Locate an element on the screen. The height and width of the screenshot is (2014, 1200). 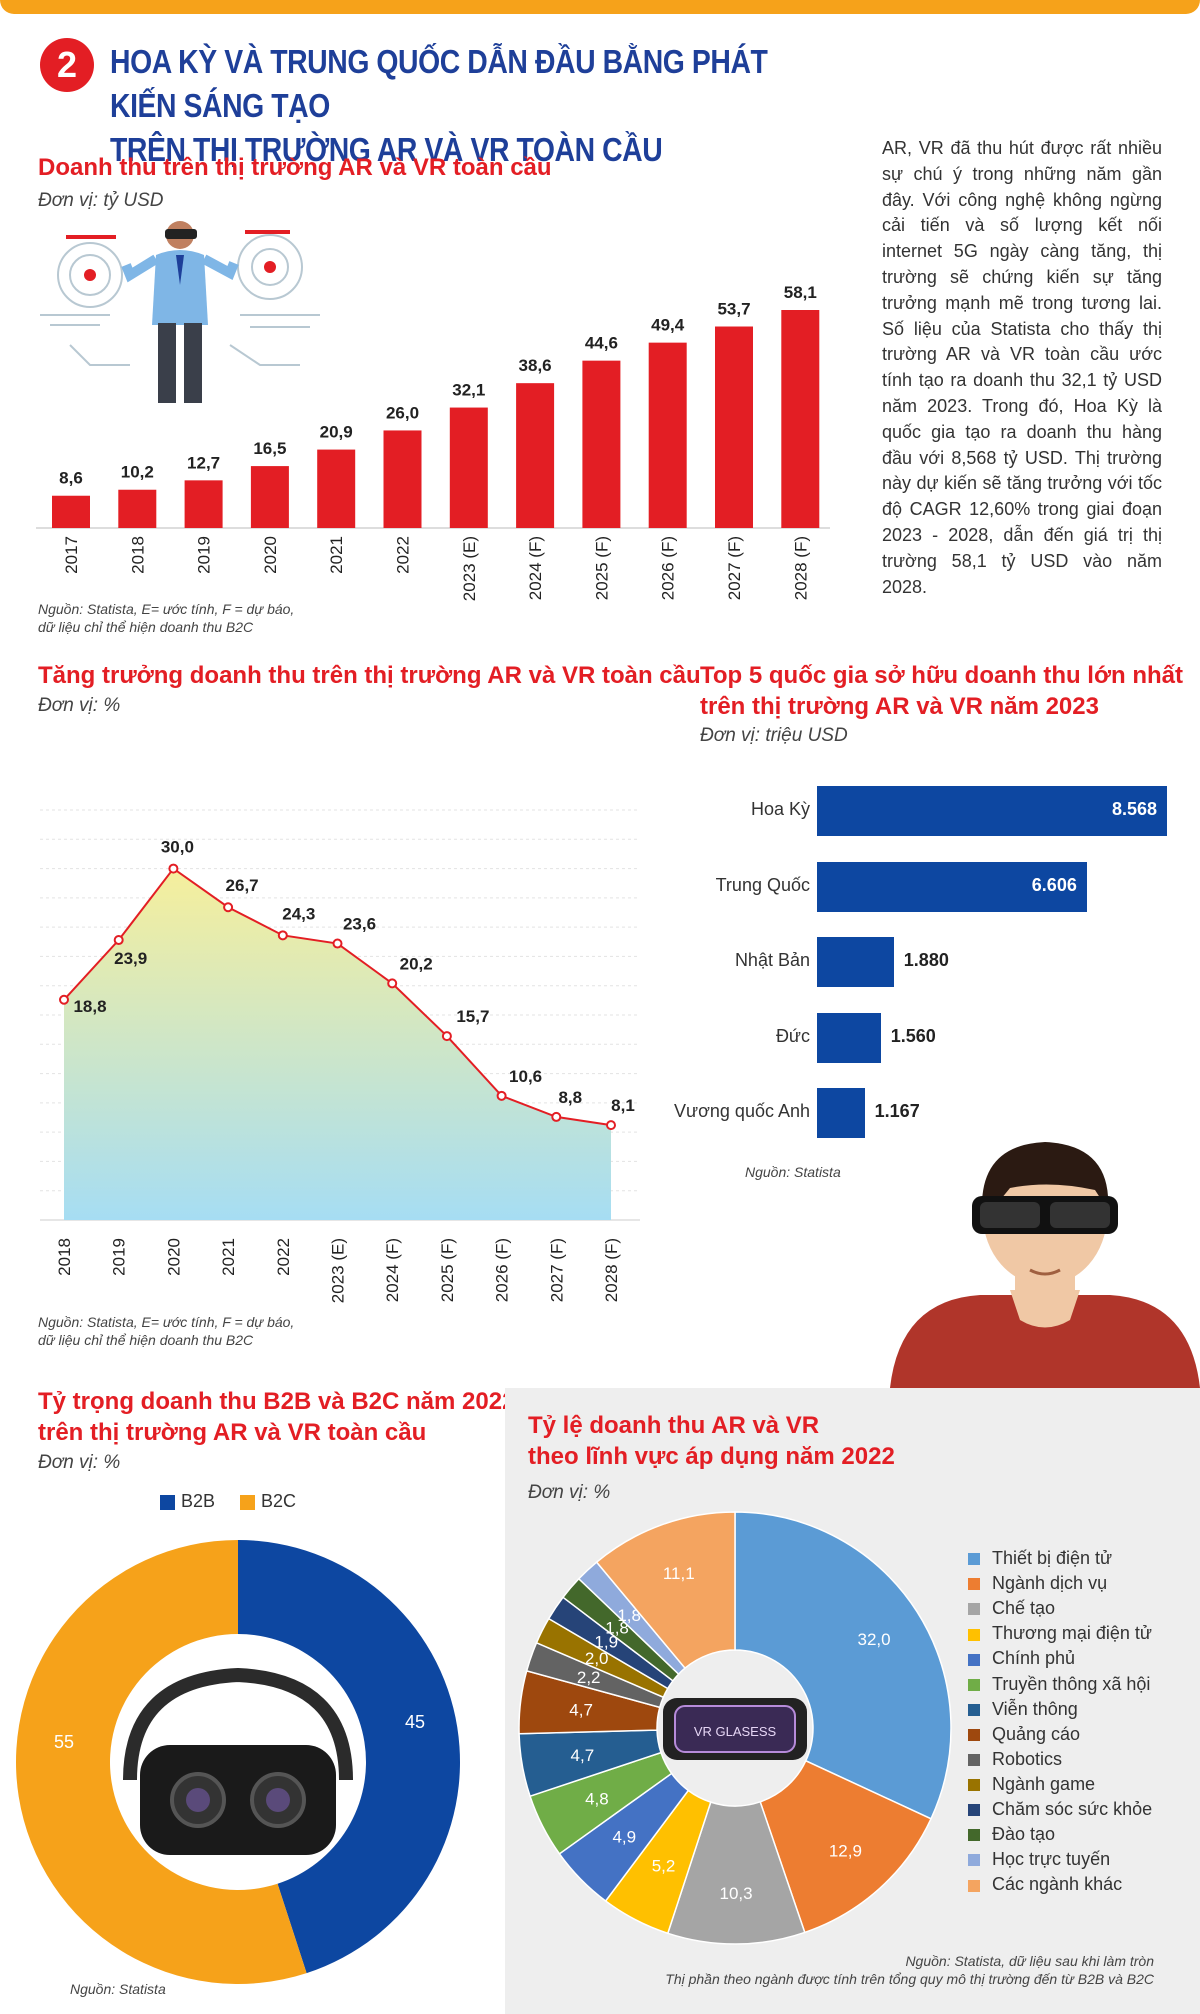
industry-slice-label: 4,8 is located at coordinates (597, 1798).